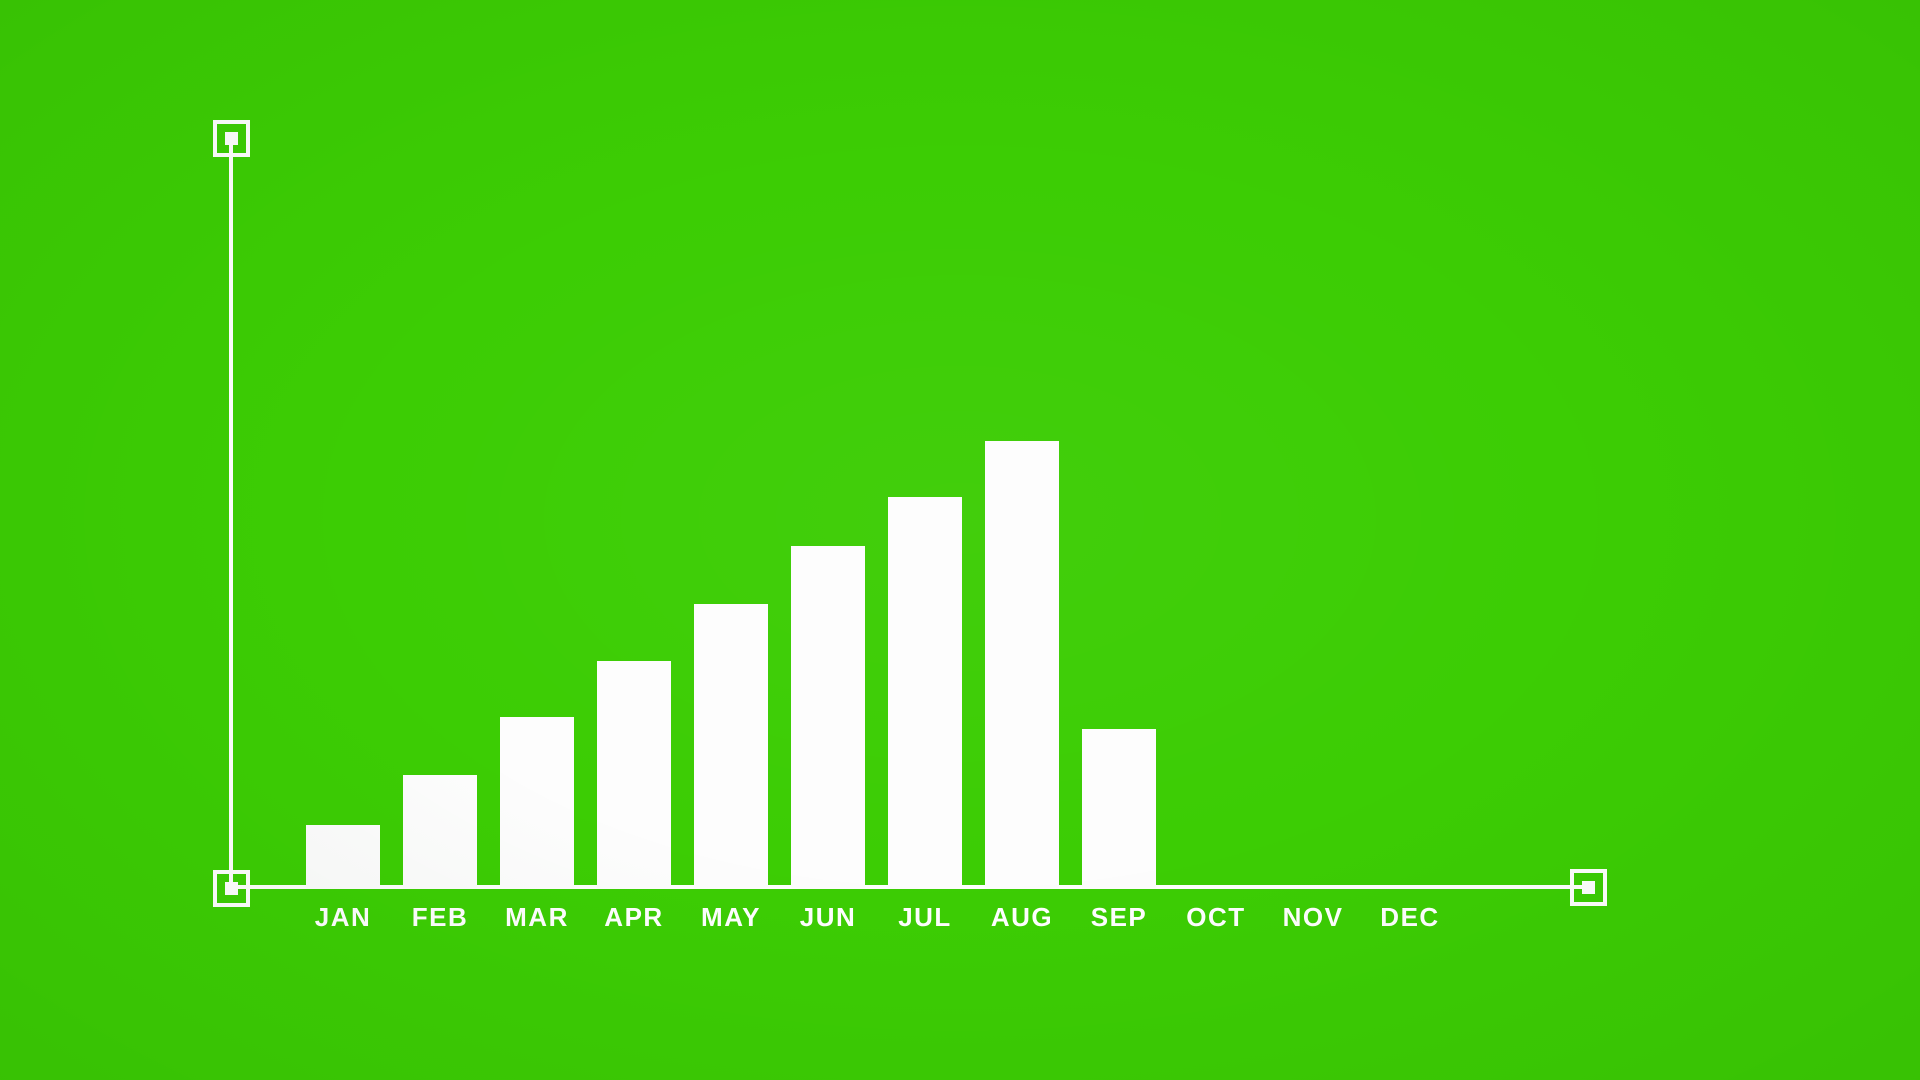 This screenshot has width=1920, height=1080. I want to click on x-tick-label-feb: FEB, so click(440, 917).